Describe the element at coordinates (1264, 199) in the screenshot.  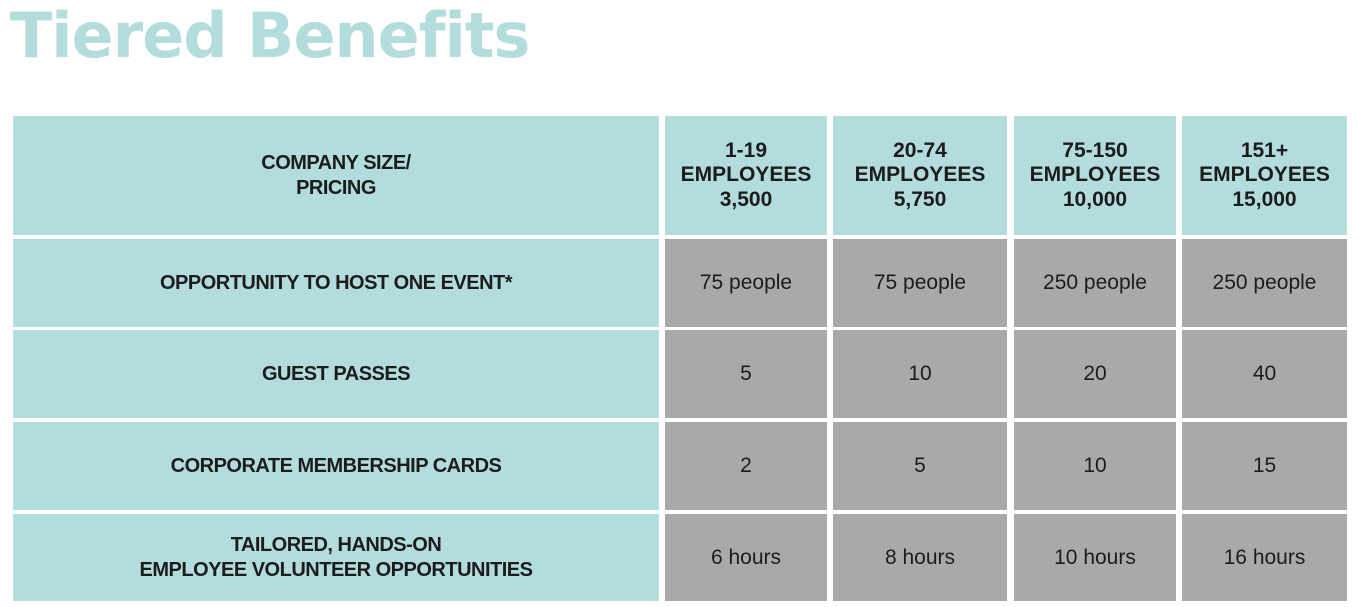
I see `tier-price: 15,000` at that location.